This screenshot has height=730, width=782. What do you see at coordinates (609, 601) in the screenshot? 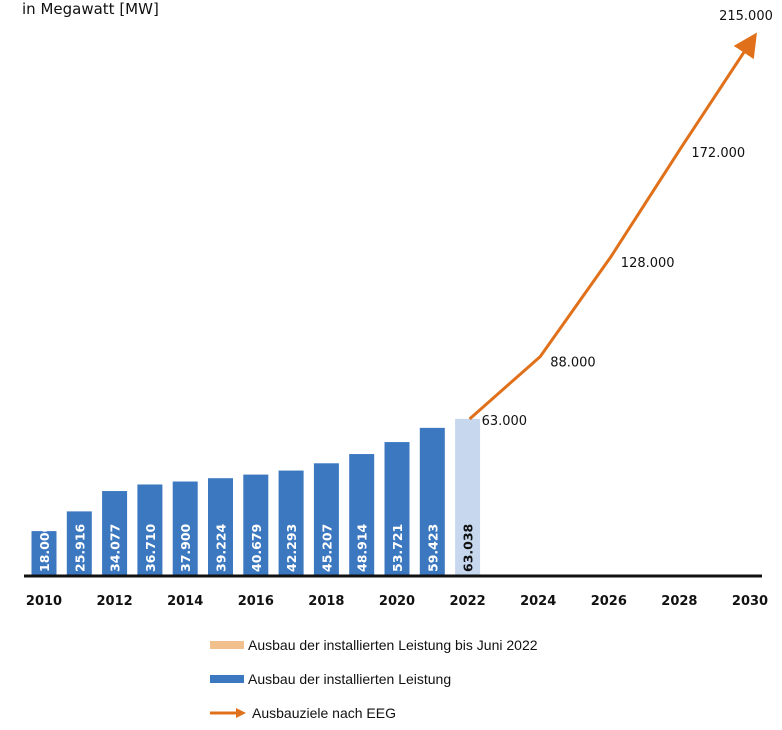
I see `x-tick-2026: 2026` at bounding box center [609, 601].